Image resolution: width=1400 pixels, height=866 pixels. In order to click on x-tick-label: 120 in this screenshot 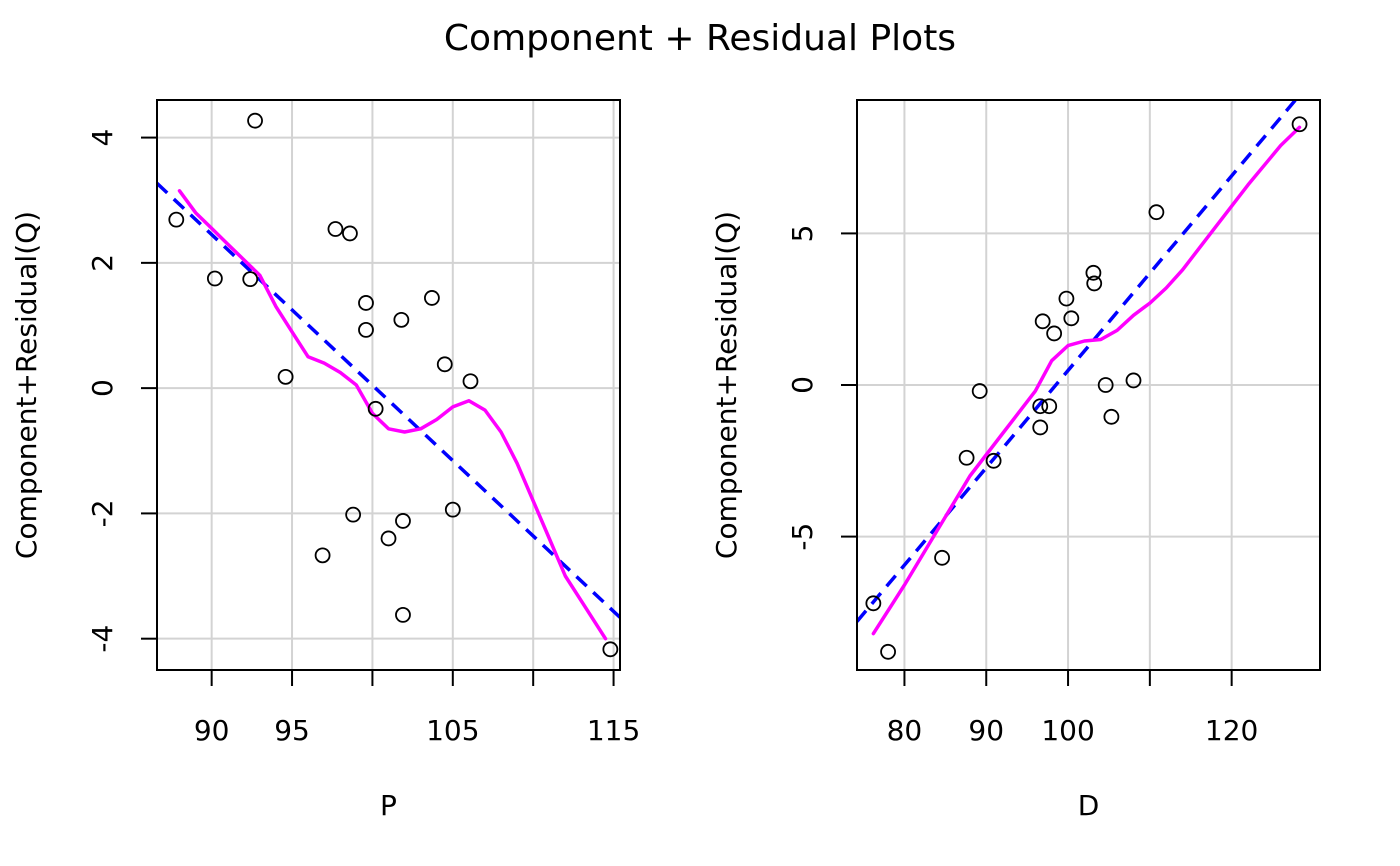, I will do `click(1231, 730)`.